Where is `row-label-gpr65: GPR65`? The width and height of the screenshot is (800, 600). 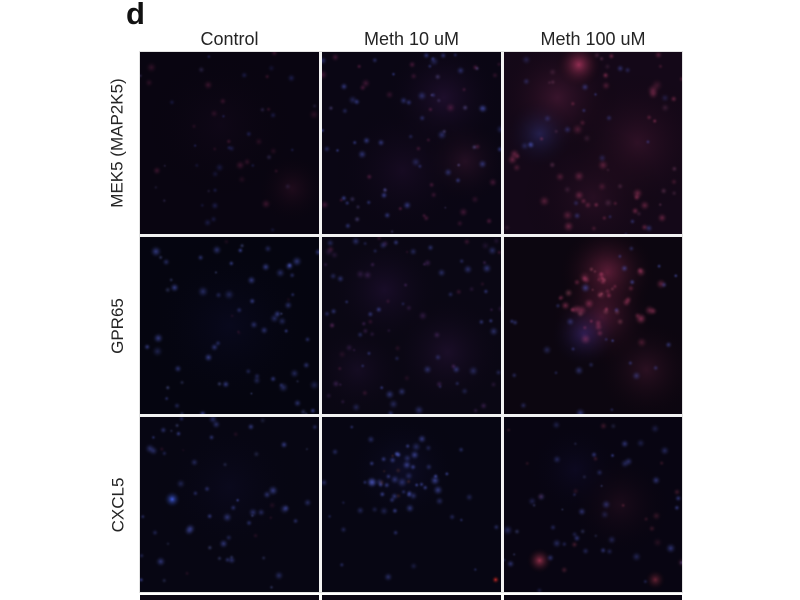 row-label-gpr65: GPR65 is located at coordinates (118, 325).